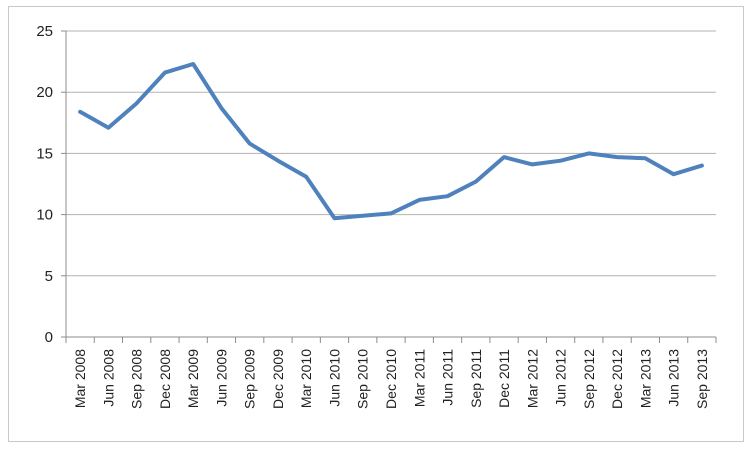 This screenshot has width=754, height=454. I want to click on x-tick-label: Mar 2013, so click(645, 378).